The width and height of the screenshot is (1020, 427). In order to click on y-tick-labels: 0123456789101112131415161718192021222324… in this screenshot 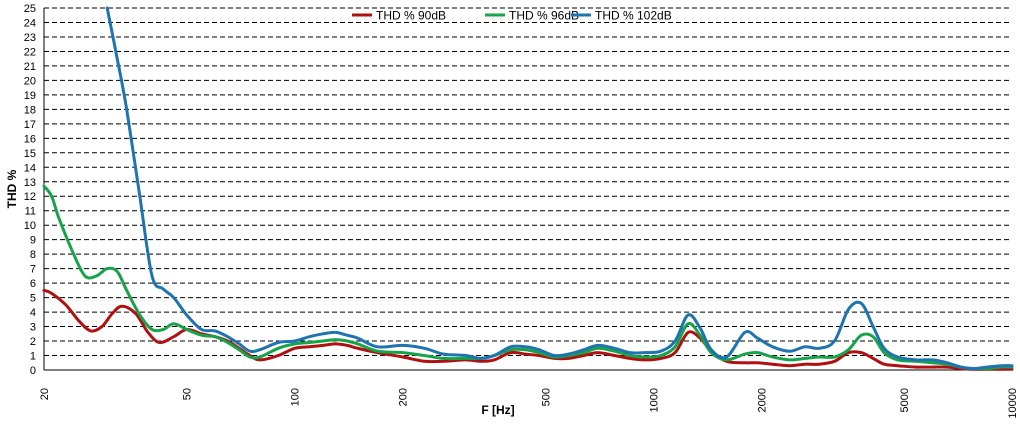, I will do `click(30, 190)`.